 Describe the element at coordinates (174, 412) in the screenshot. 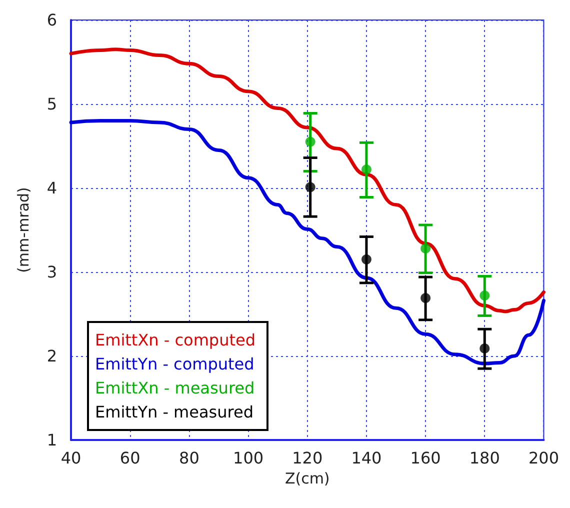

I see `text: EmittYn - measured` at that location.